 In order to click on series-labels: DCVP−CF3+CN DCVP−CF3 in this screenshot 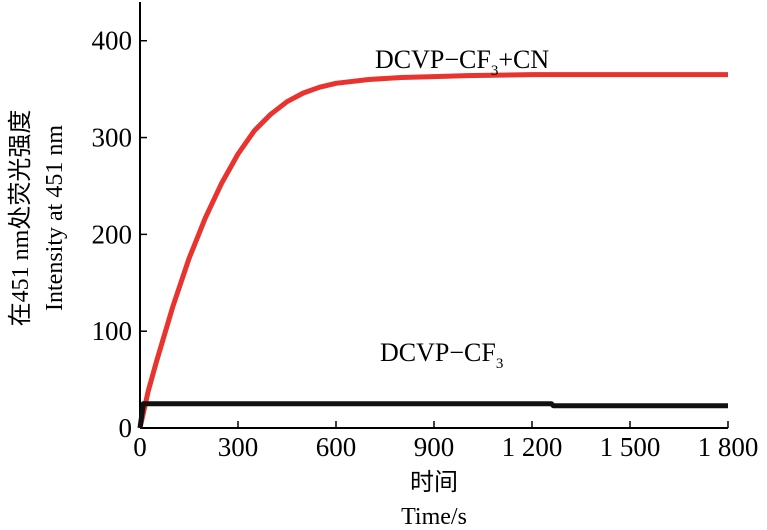, I will do `click(462, 208)`.